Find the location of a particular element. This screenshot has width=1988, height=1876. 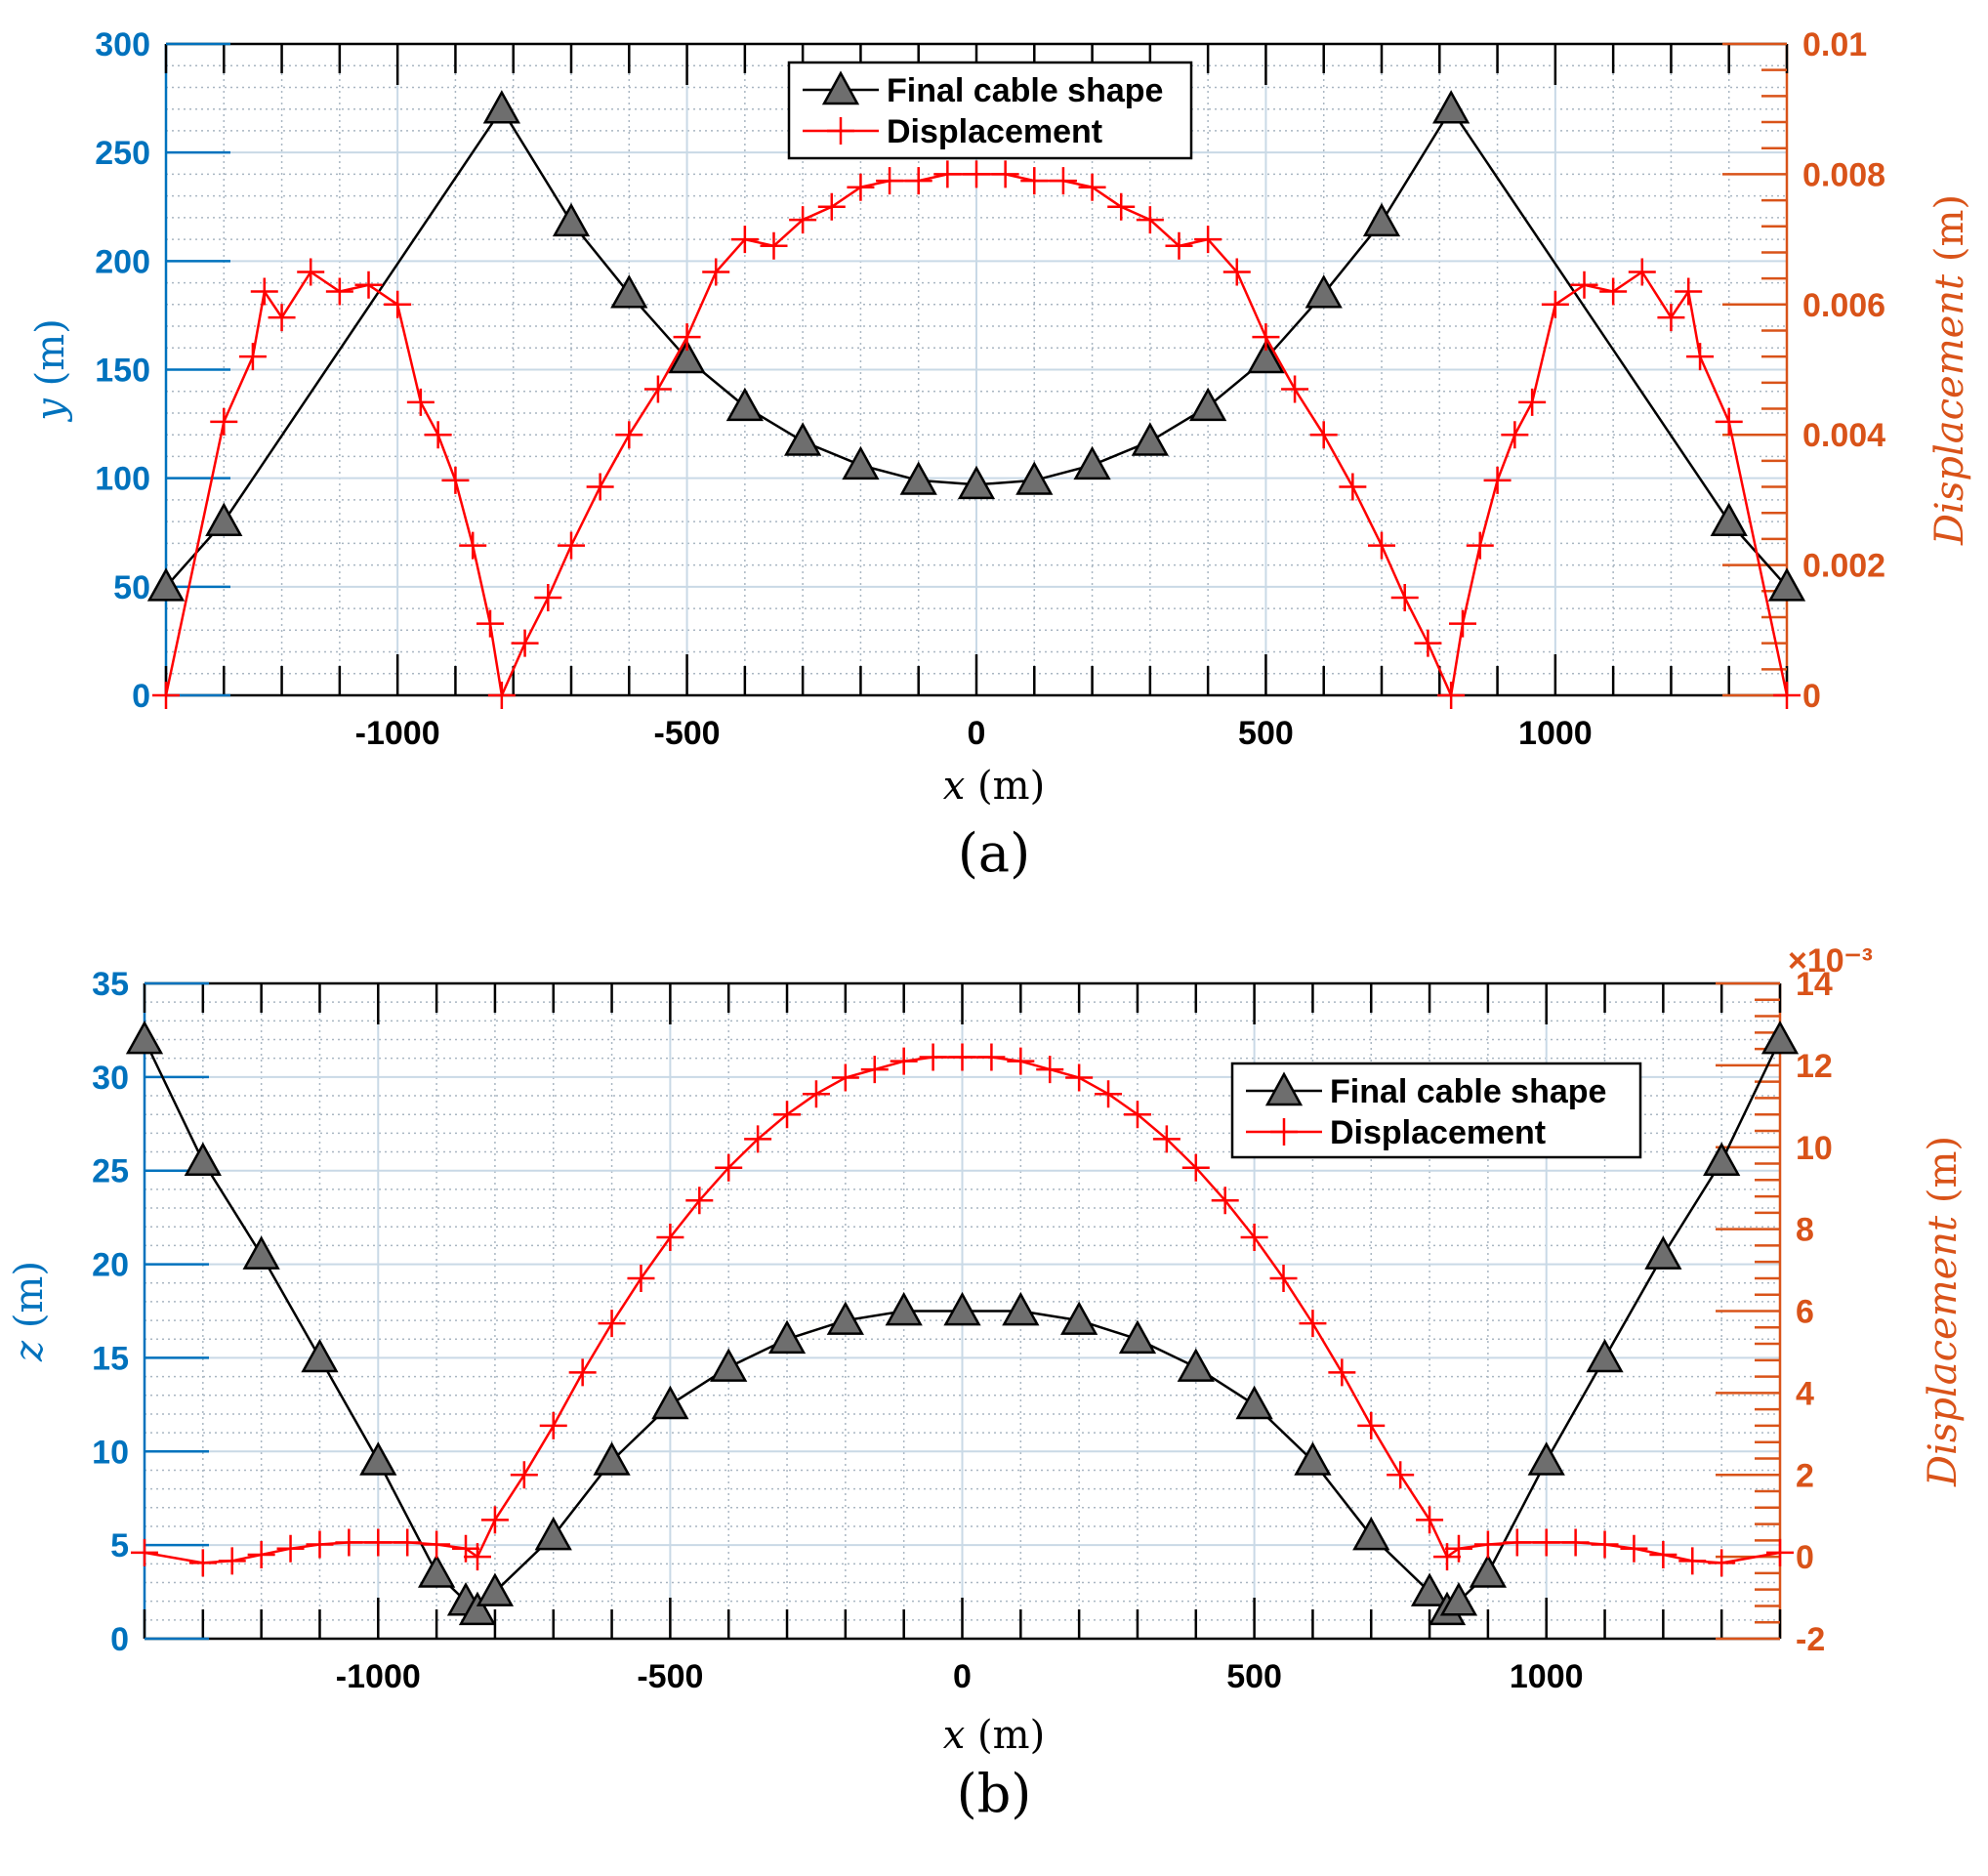

y-tick-label: 20 is located at coordinates (110, 1266).